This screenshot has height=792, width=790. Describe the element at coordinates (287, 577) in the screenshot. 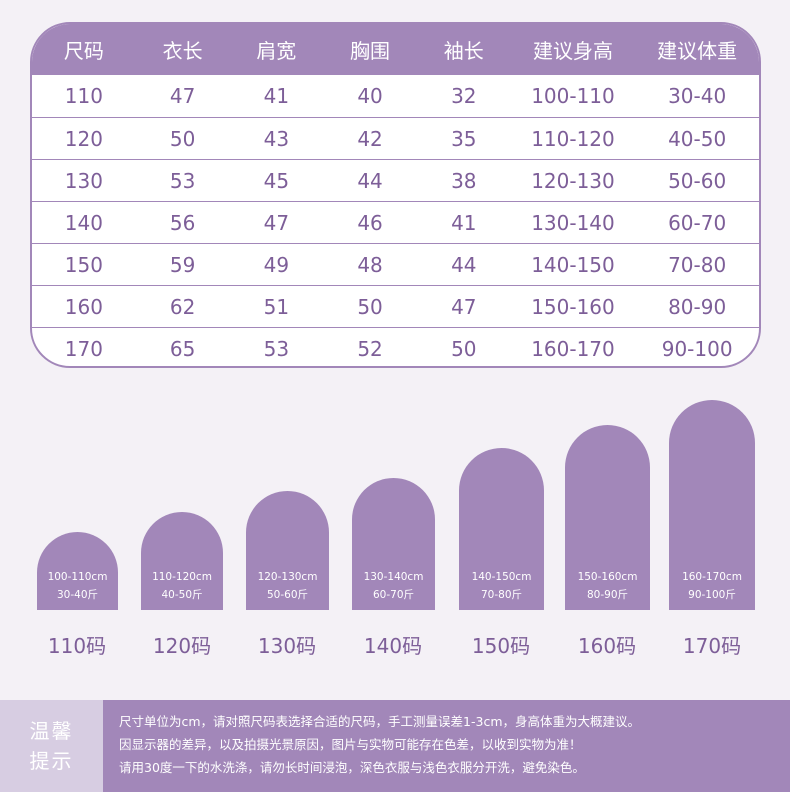

I see `arch-height-text: 120-130cm` at that location.